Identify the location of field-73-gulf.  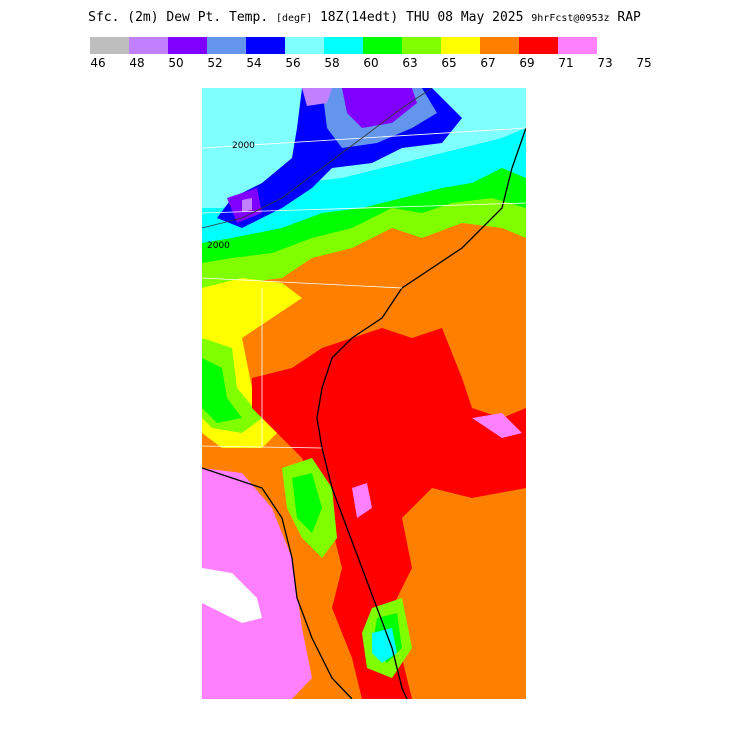
(232, 595).